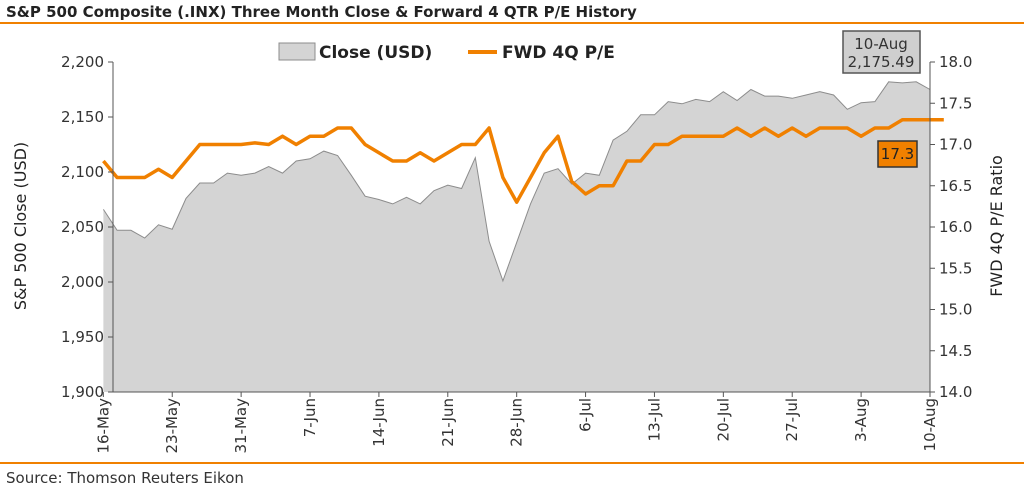 The height and width of the screenshot is (493, 1024). I want to click on pe-callout: 17.3, so click(897, 154).